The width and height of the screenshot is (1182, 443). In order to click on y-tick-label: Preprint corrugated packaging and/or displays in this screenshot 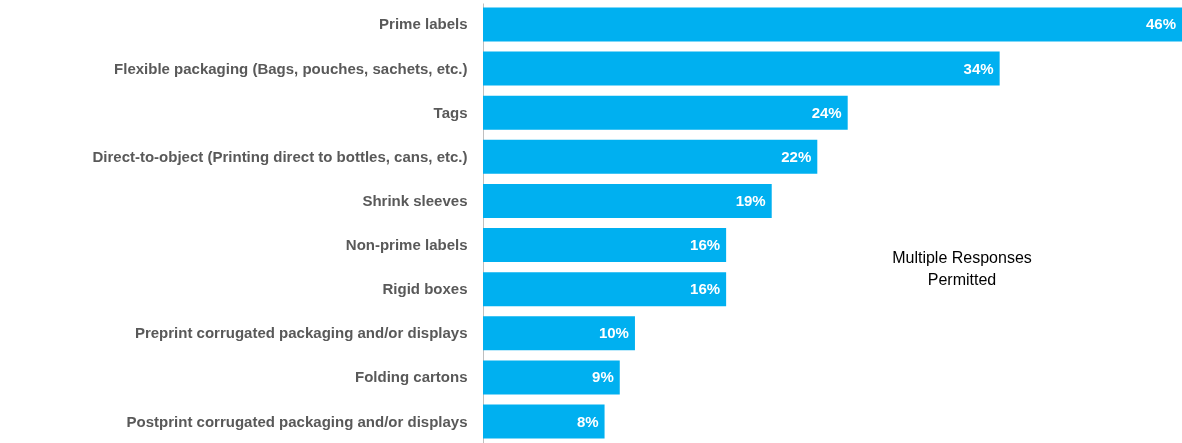, I will do `click(301, 333)`.